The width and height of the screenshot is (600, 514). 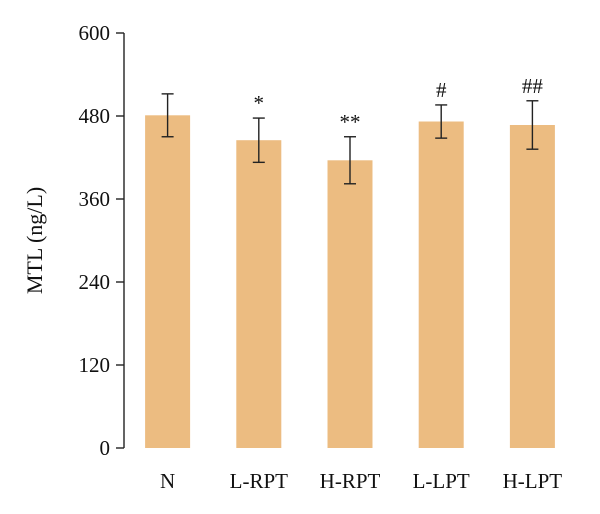 What do you see at coordinates (441, 90) in the screenshot?
I see `annotation-l-lpt: #` at bounding box center [441, 90].